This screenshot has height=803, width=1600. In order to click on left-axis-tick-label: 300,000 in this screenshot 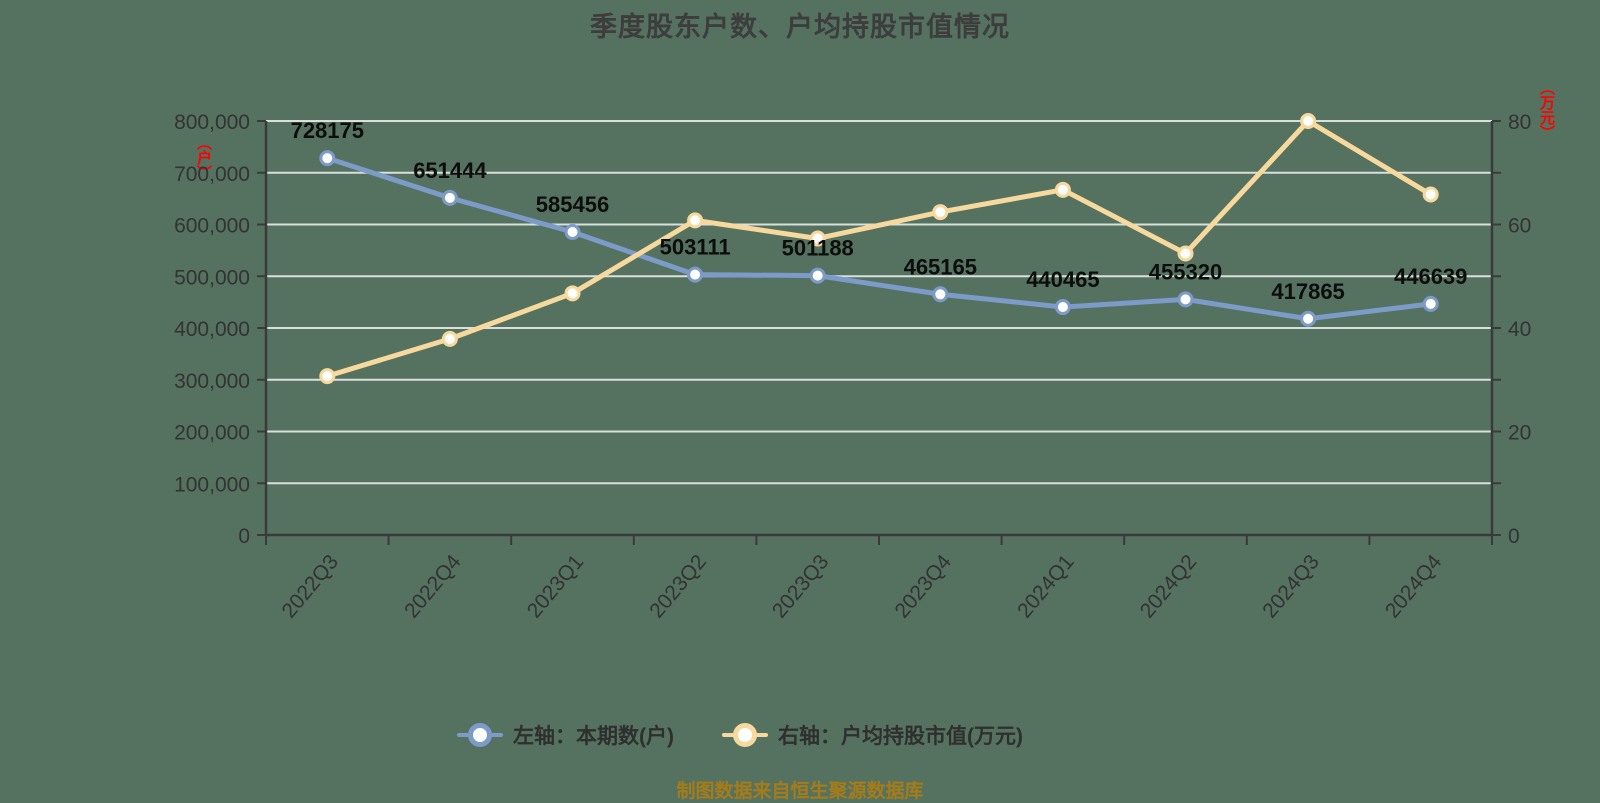, I will do `click(212, 381)`.